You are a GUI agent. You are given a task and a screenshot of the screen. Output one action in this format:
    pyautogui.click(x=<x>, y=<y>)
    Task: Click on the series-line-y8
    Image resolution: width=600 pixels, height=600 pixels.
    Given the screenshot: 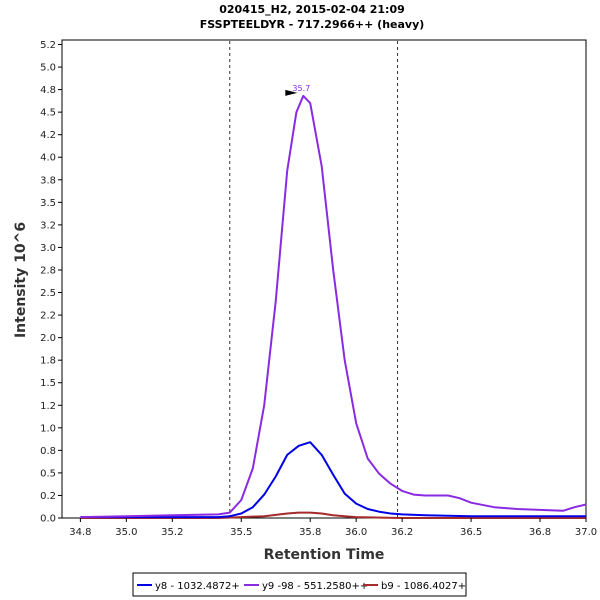 What is the action you would take?
    pyautogui.click(x=333, y=480)
    